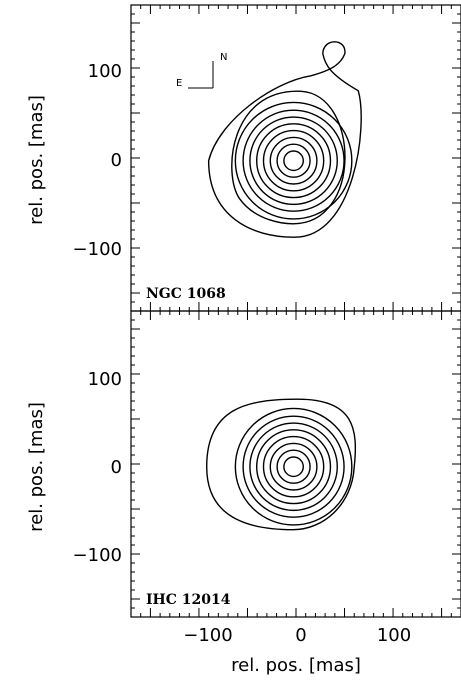 Image resolution: width=461 pixels, height=688 pixels. I want to click on xtick-label-minus100: −100, so click(207, 635).